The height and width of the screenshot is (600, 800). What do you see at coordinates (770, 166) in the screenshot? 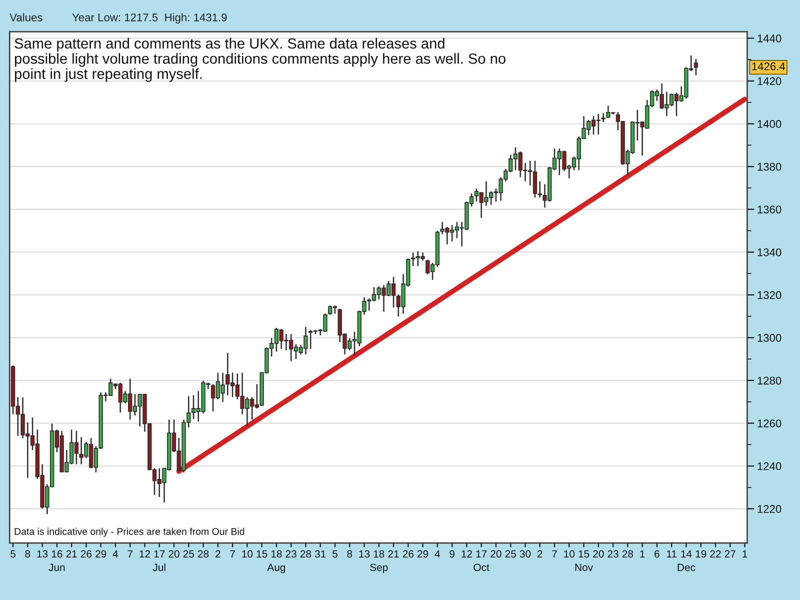
I see `y-tick-label: 1380` at bounding box center [770, 166].